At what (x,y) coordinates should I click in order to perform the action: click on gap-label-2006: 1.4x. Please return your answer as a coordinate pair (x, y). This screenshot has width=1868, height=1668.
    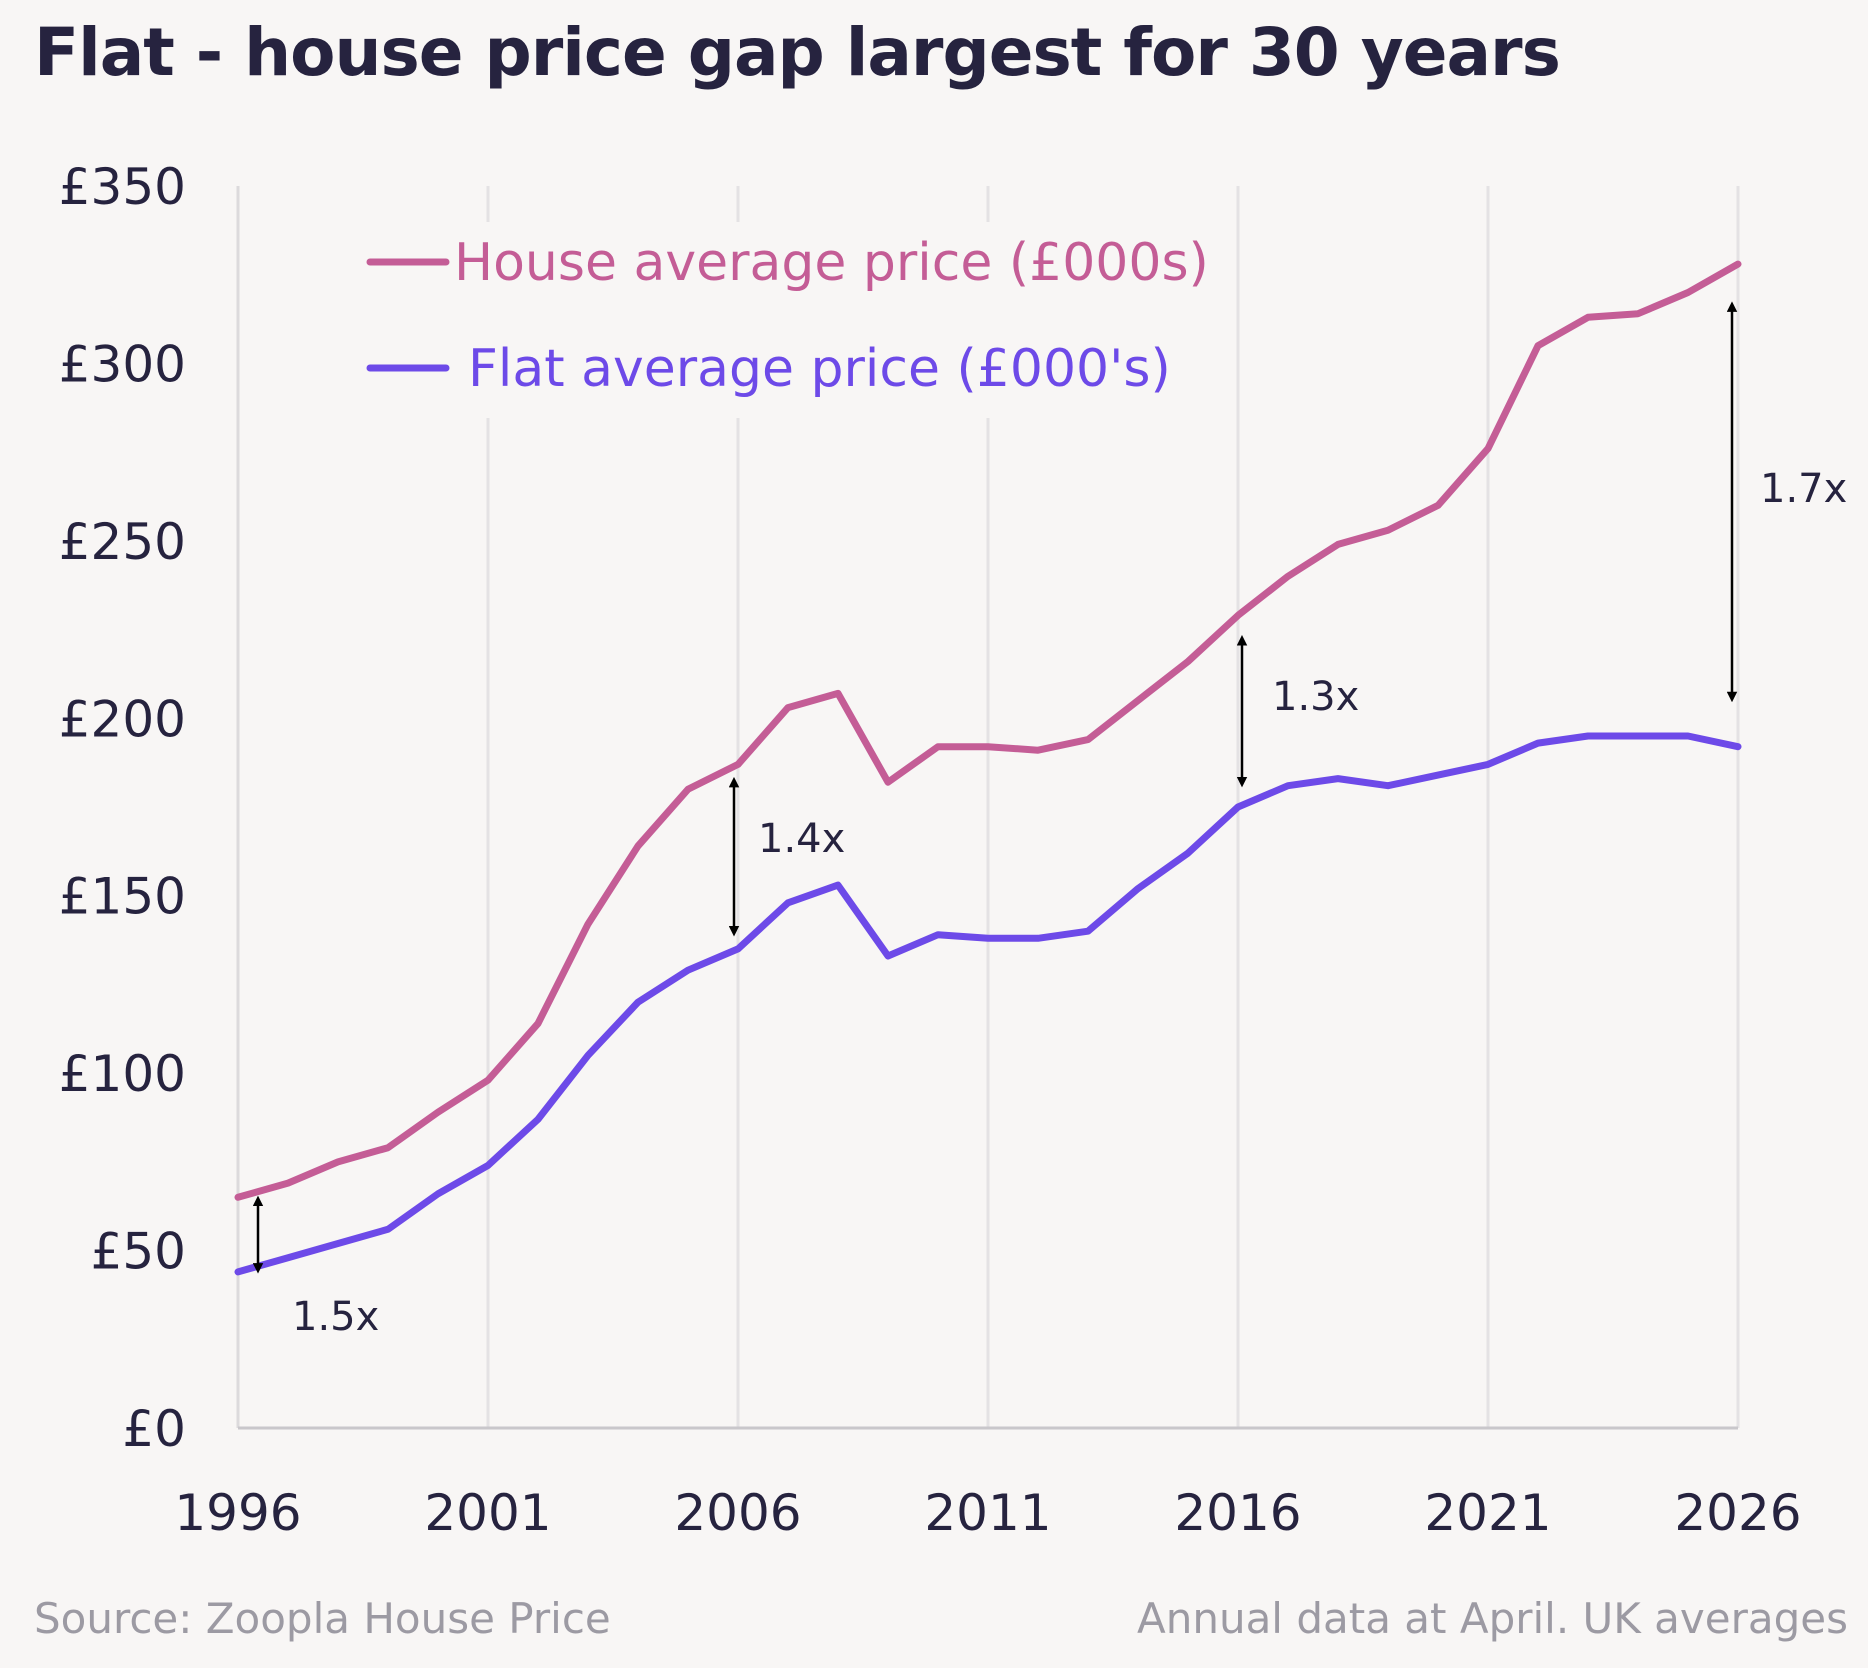
    Looking at the image, I should click on (801, 839).